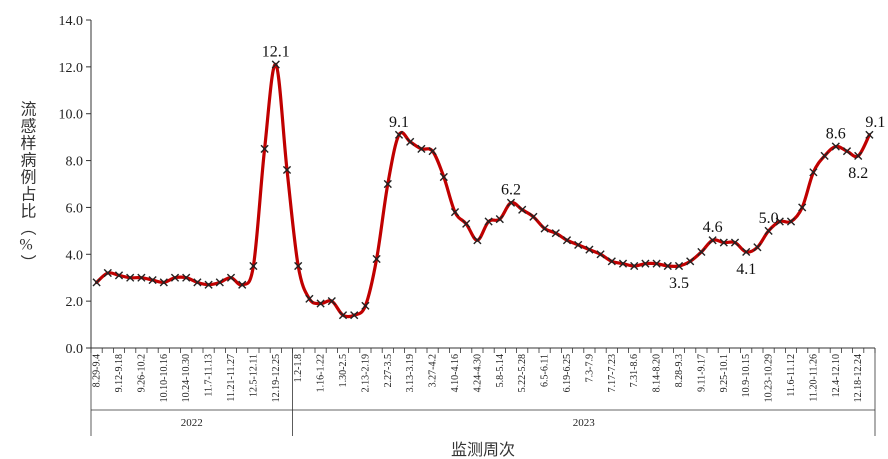 This screenshot has width=888, height=459. I want to click on x-tick-label: 4.24-4.30, so click(477, 373).